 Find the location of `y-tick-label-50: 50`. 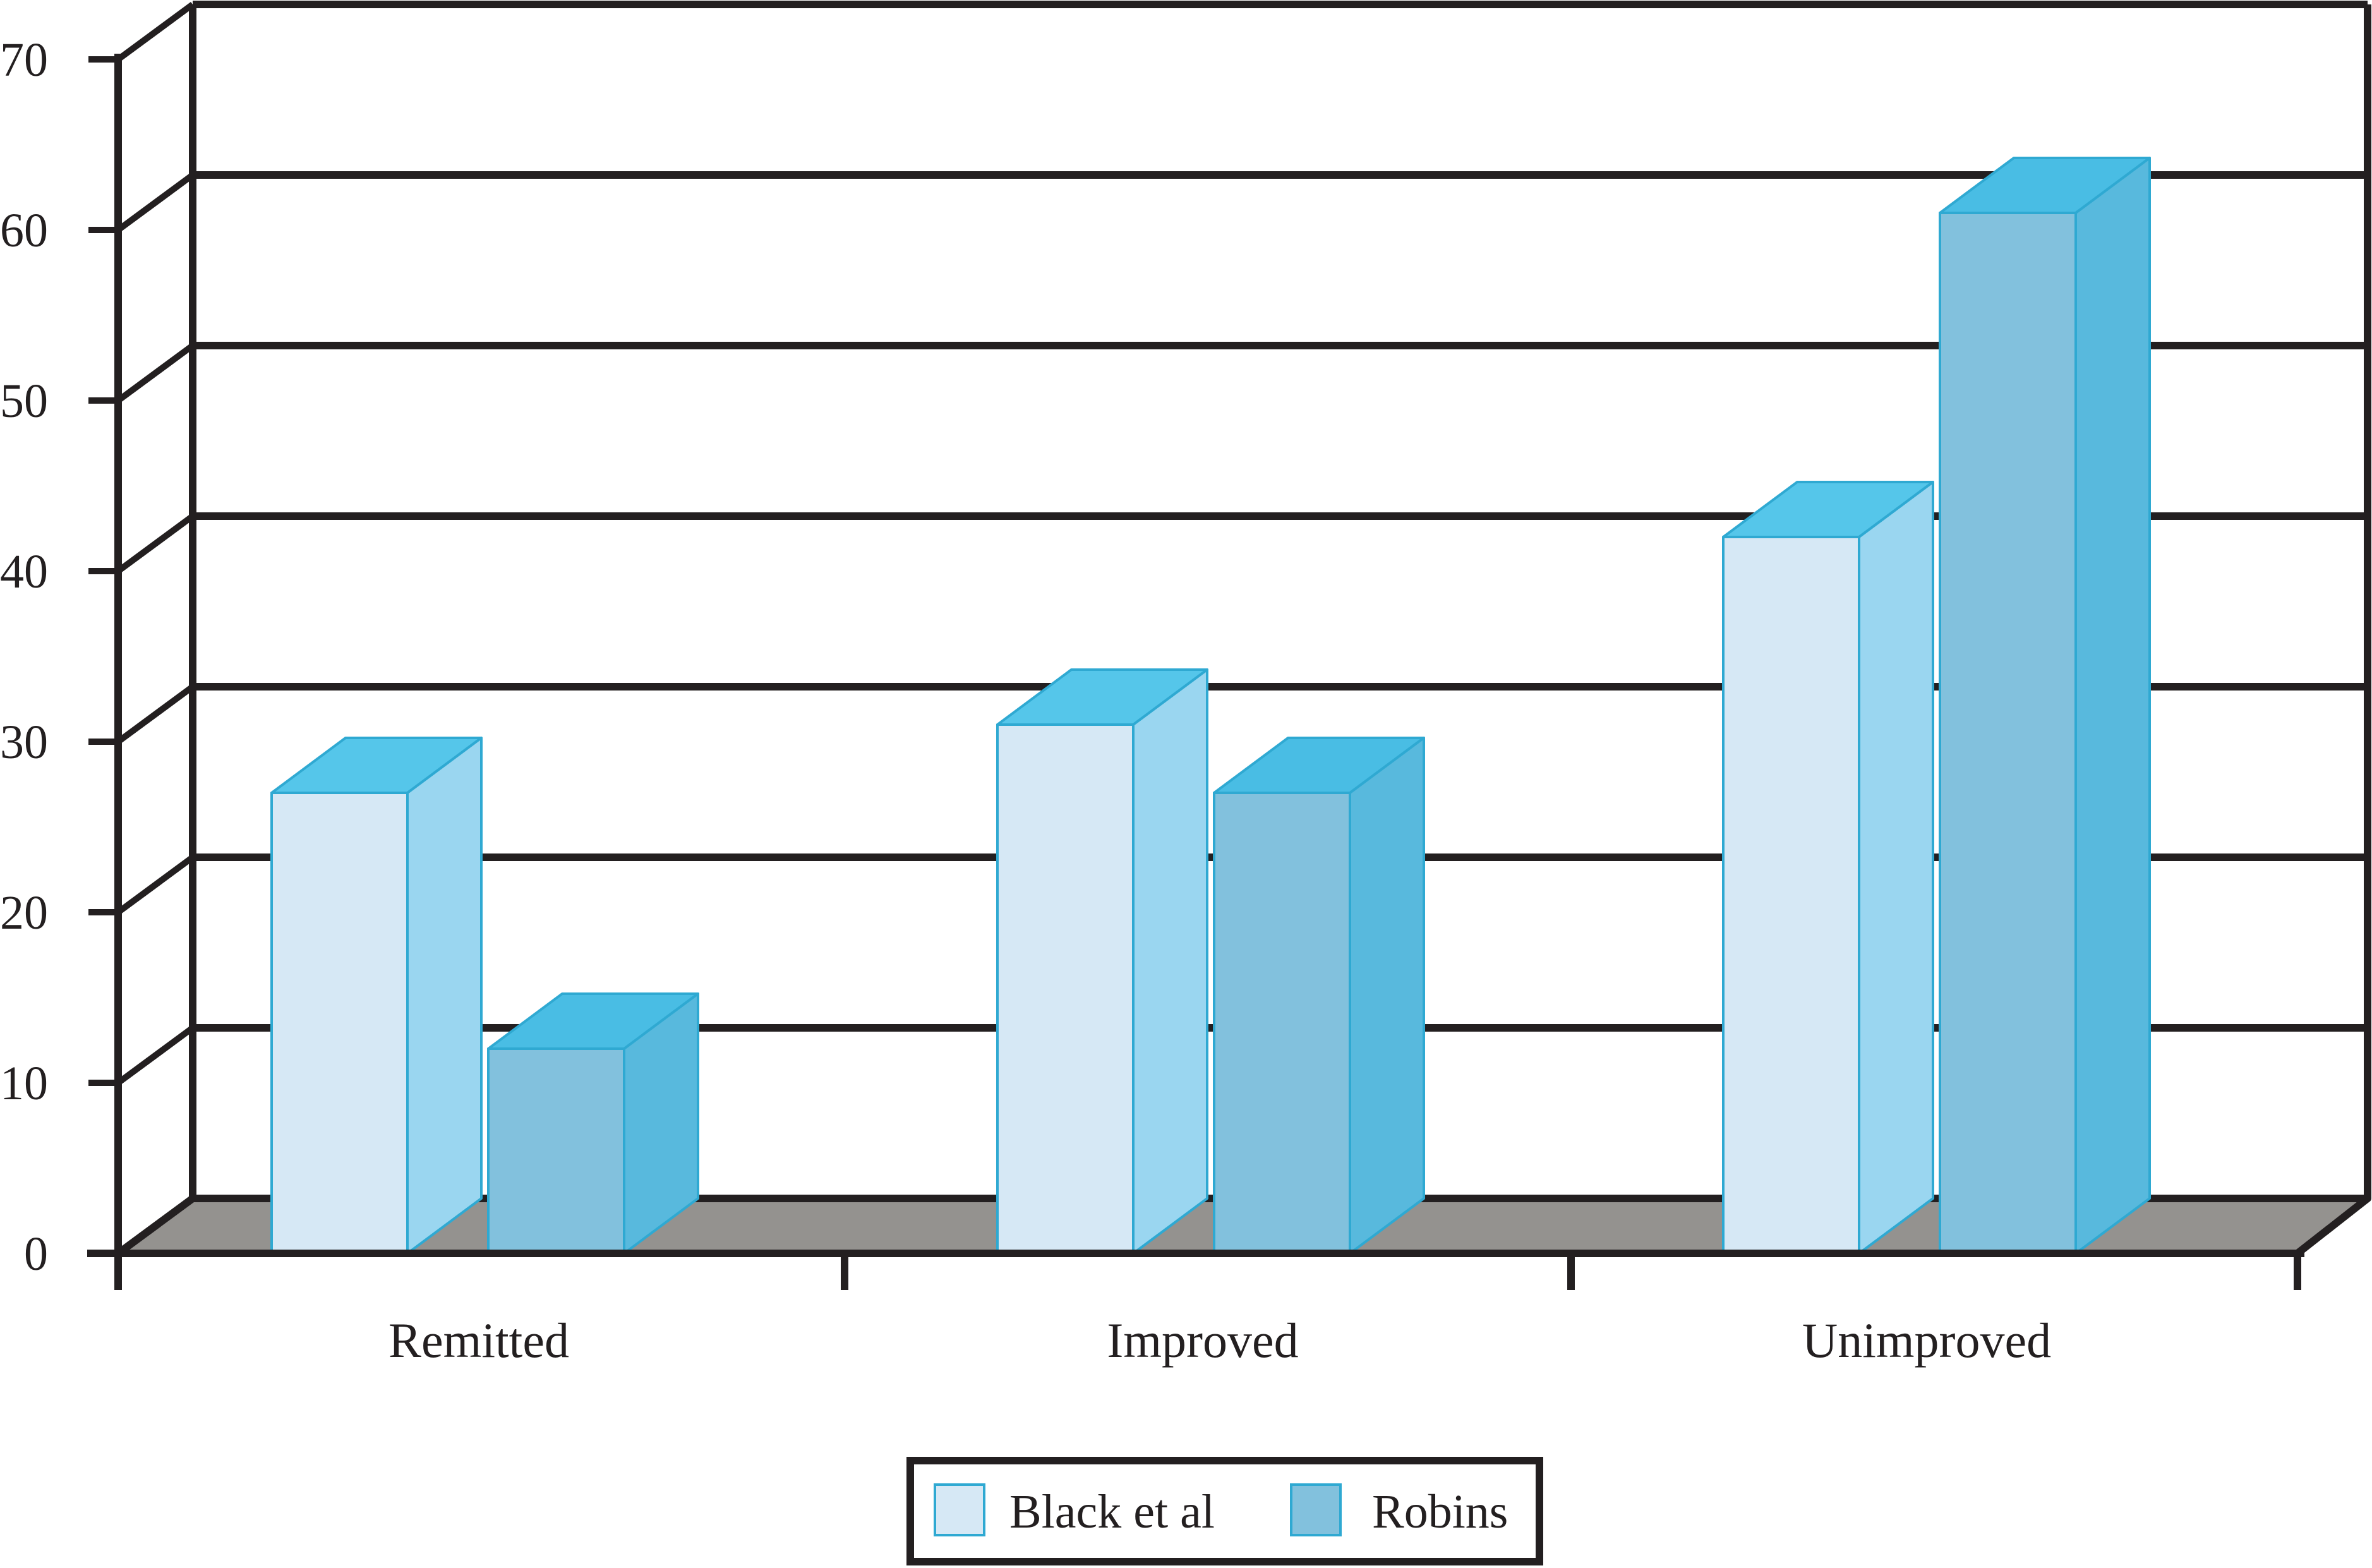

y-tick-label-50: 50 is located at coordinates (24, 401).